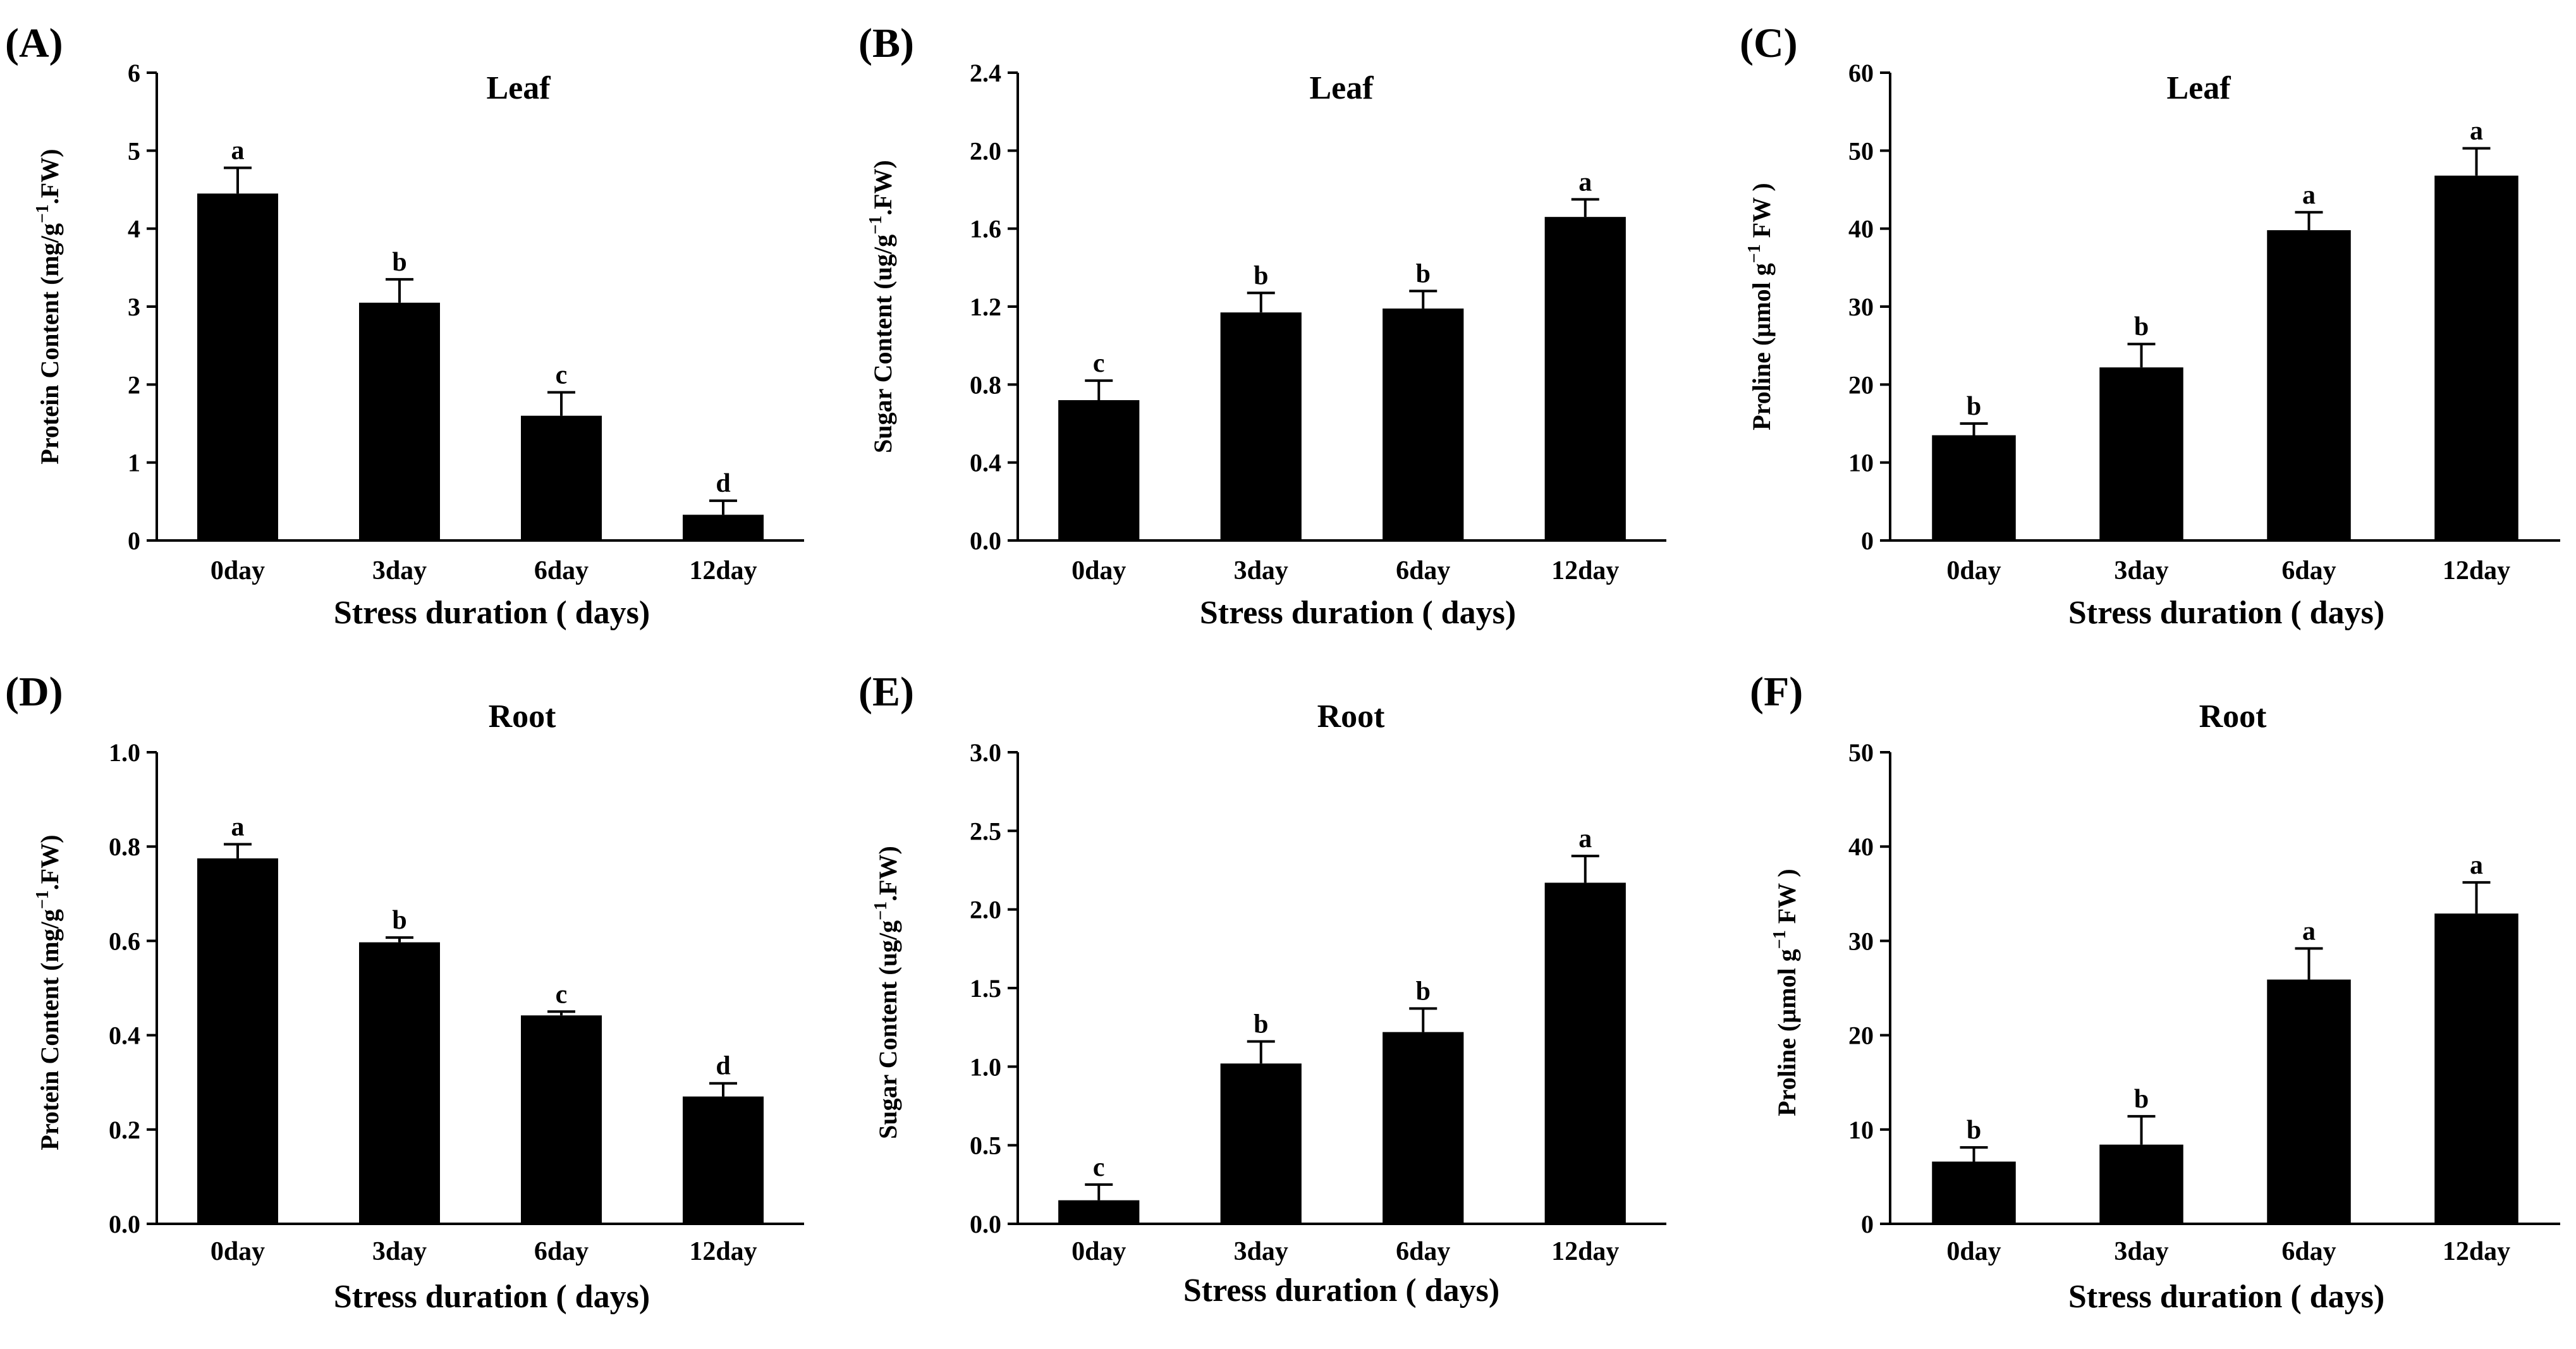 Image resolution: width=2576 pixels, height=1349 pixels. What do you see at coordinates (1351, 717) in the screenshot?
I see `chart-title: Root` at bounding box center [1351, 717].